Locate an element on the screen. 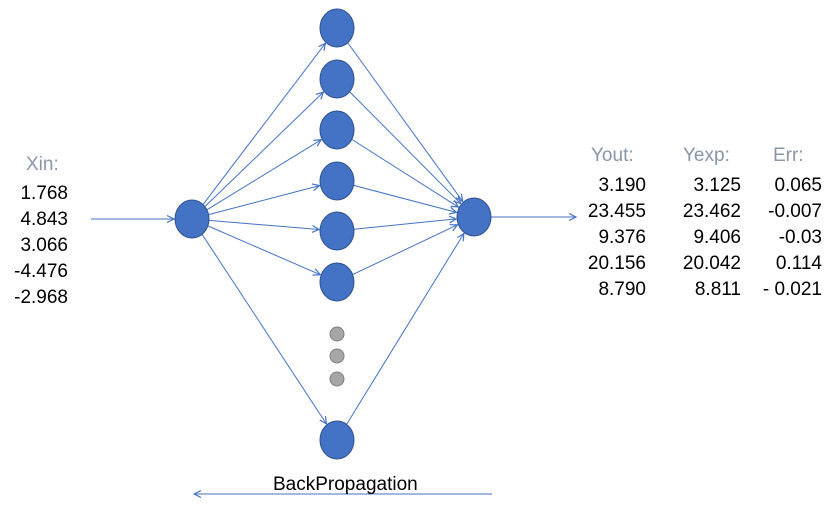 The image size is (832, 508). err-header: Err: is located at coordinates (788, 155).